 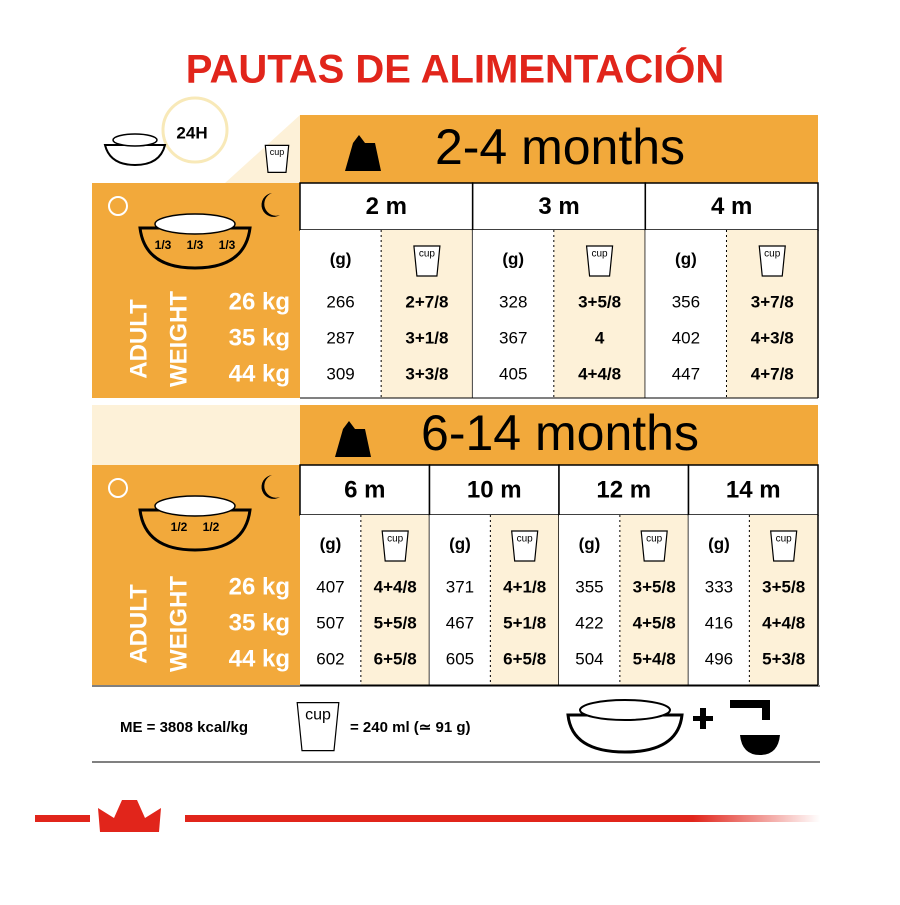 I want to click on cups: 3+5/8, so click(x=654, y=586).